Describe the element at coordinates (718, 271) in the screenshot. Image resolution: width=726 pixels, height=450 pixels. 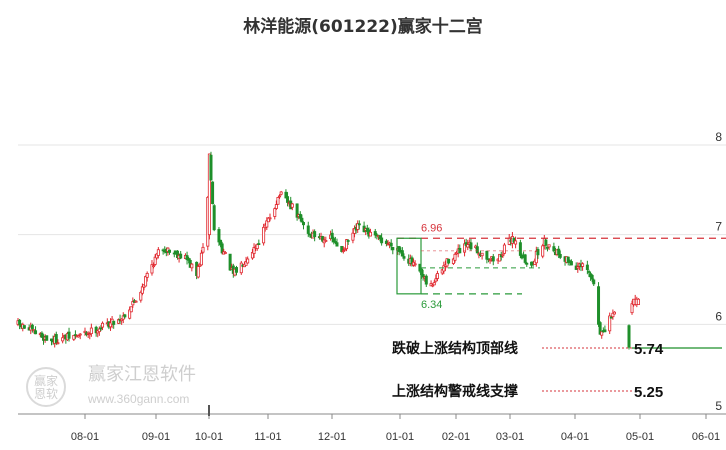
I see `y-axis-ticks: 5 6 7 8` at that location.